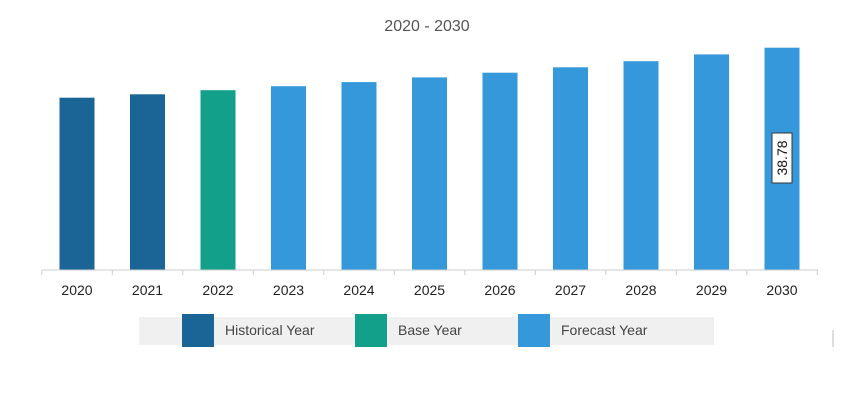  I want to click on x-tick-label-2024: 2024, so click(358, 290).